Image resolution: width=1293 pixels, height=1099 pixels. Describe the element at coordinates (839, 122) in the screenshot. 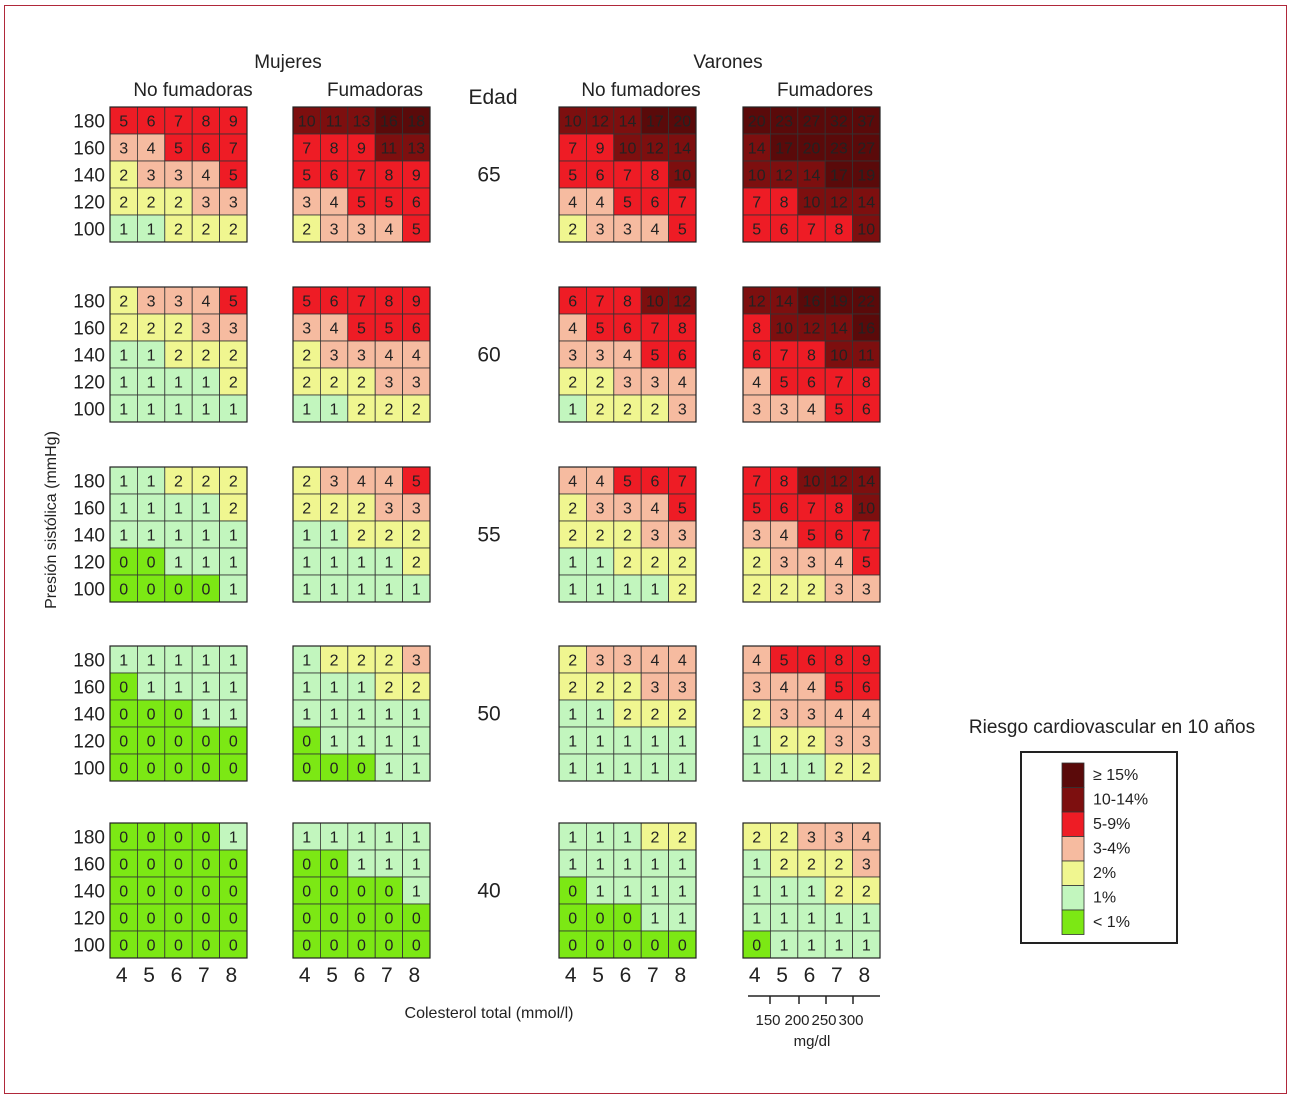

I see `cell-value-label: 32` at that location.